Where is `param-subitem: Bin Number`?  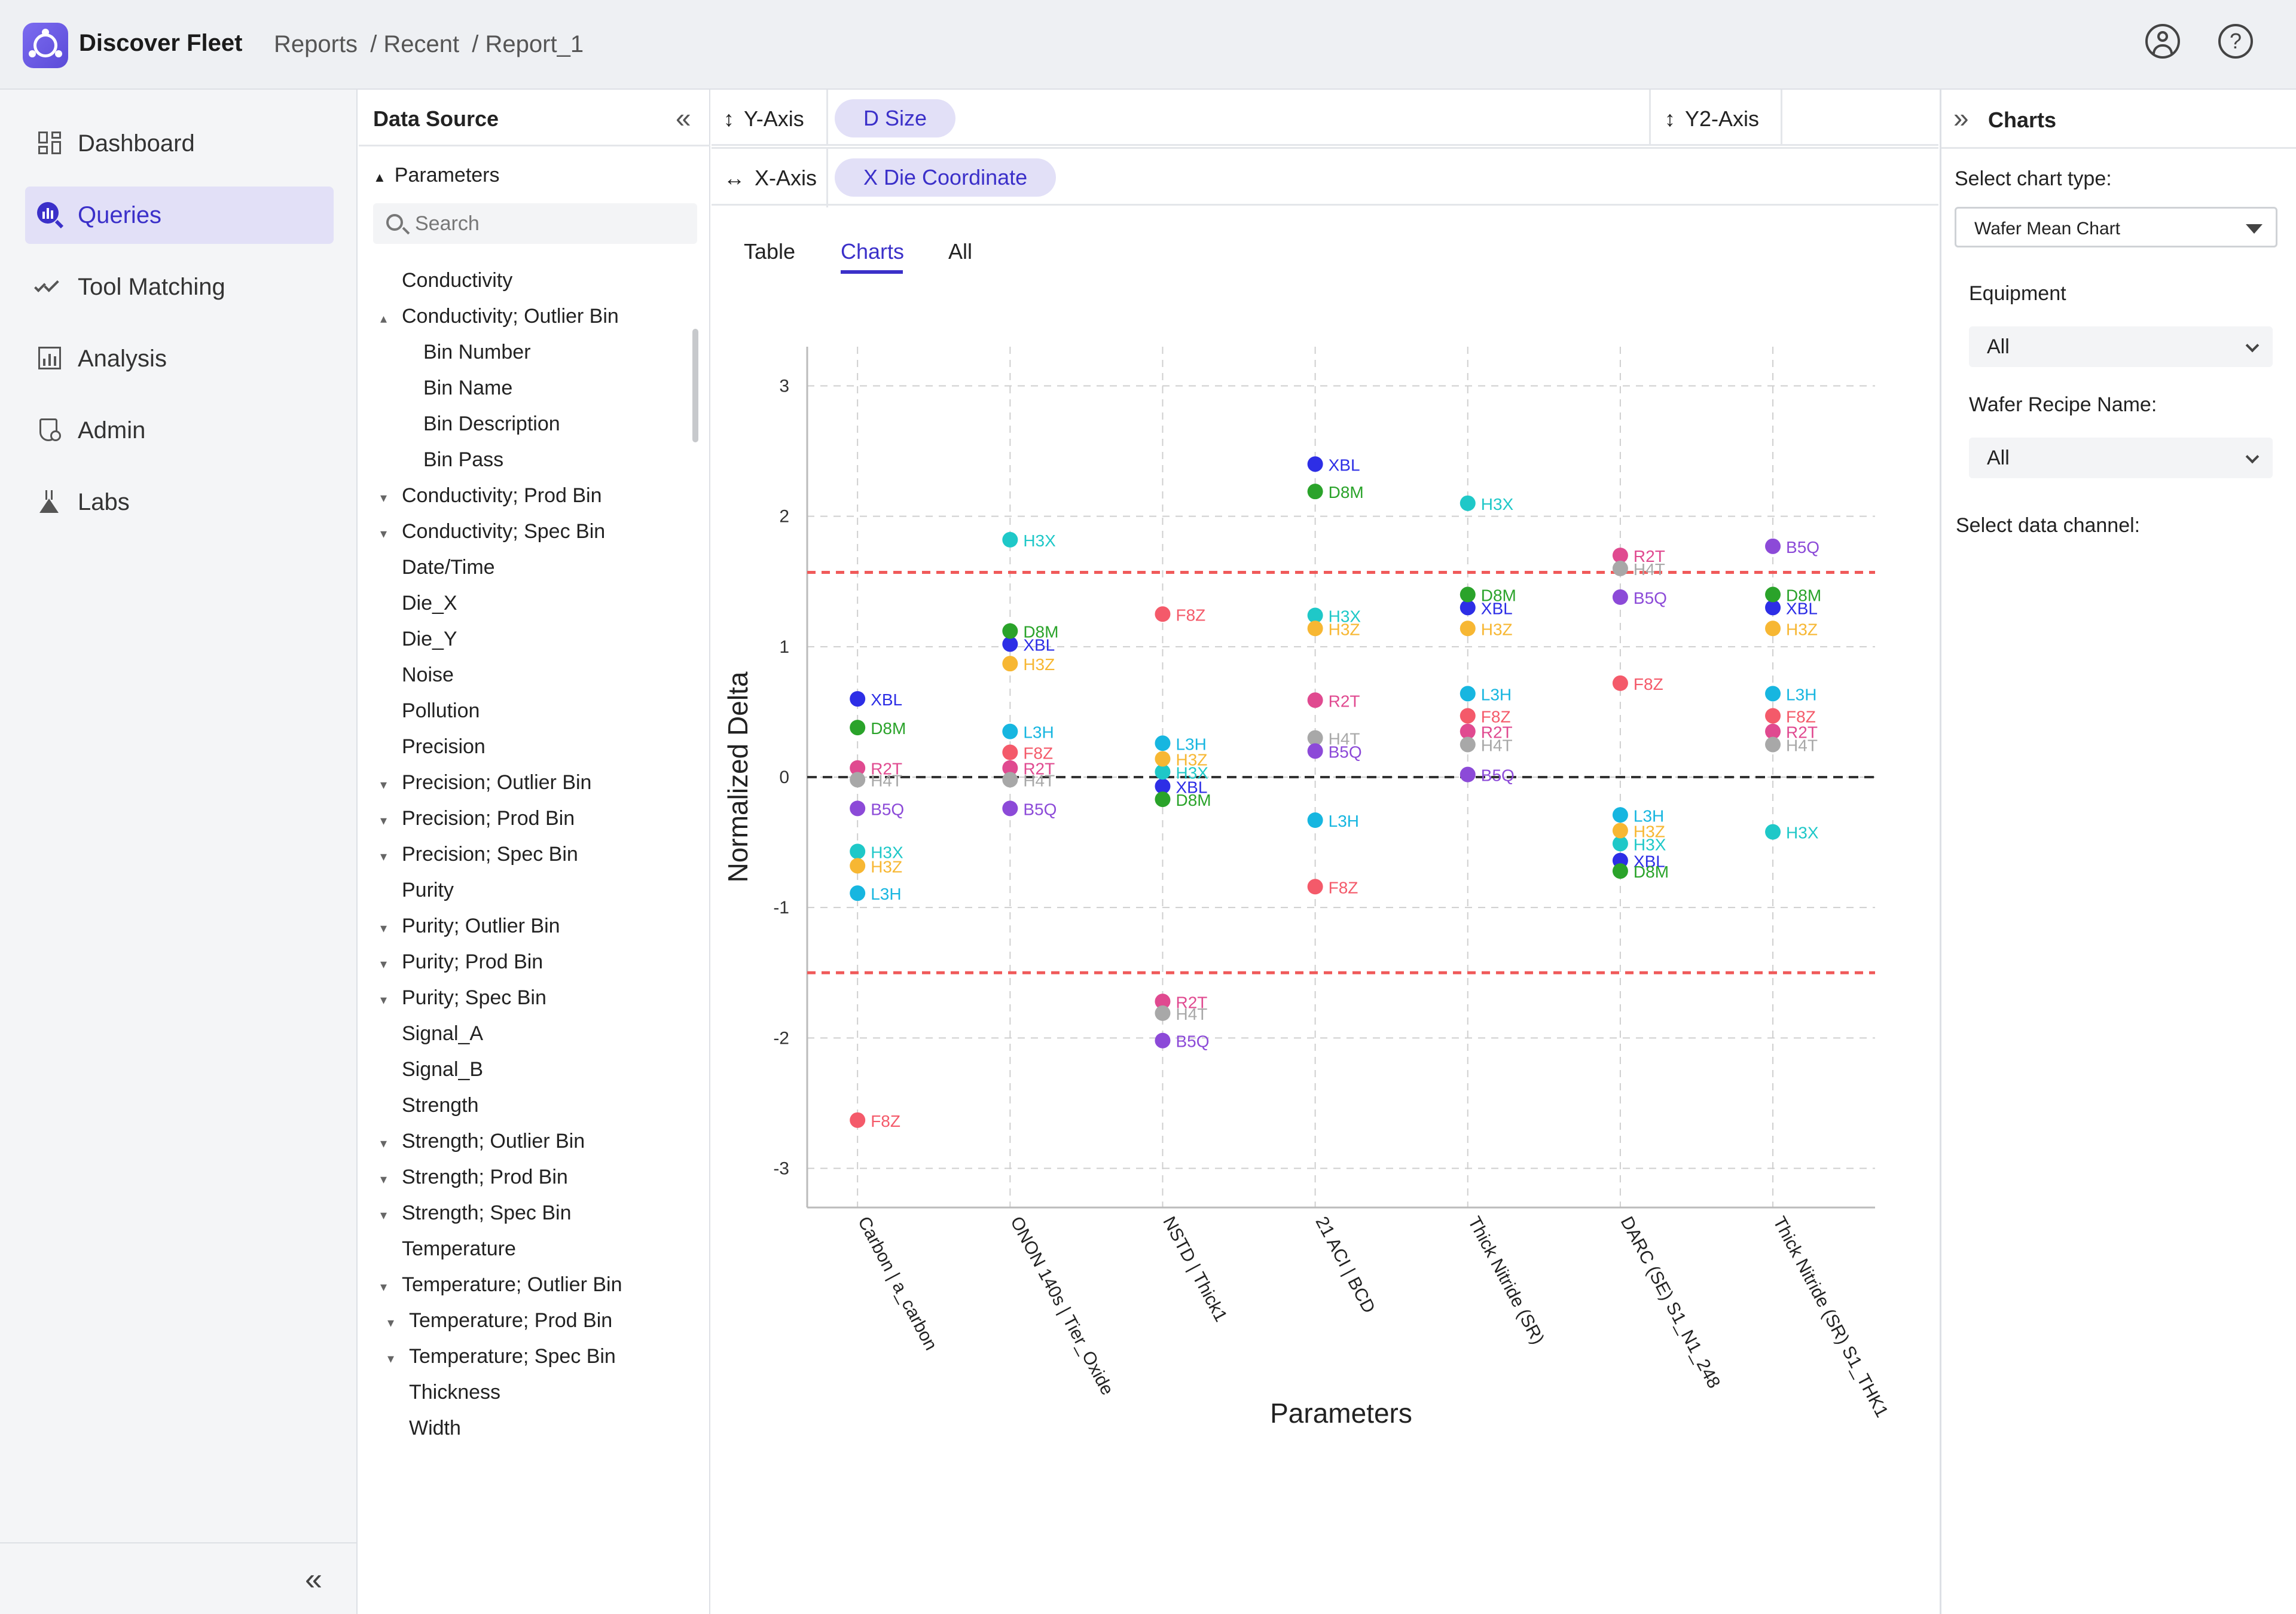 param-subitem: Bin Number is located at coordinates (477, 352).